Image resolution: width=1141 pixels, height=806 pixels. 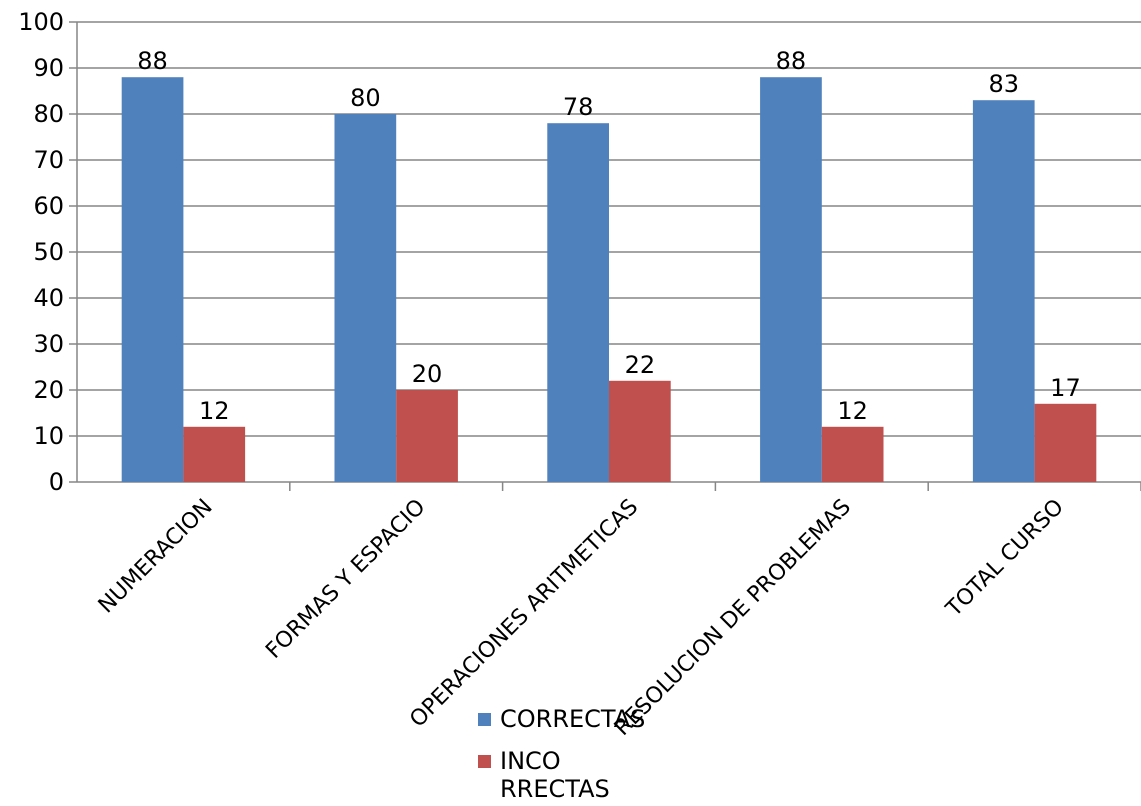 I want to click on data-label: 83, so click(x=1003, y=84).